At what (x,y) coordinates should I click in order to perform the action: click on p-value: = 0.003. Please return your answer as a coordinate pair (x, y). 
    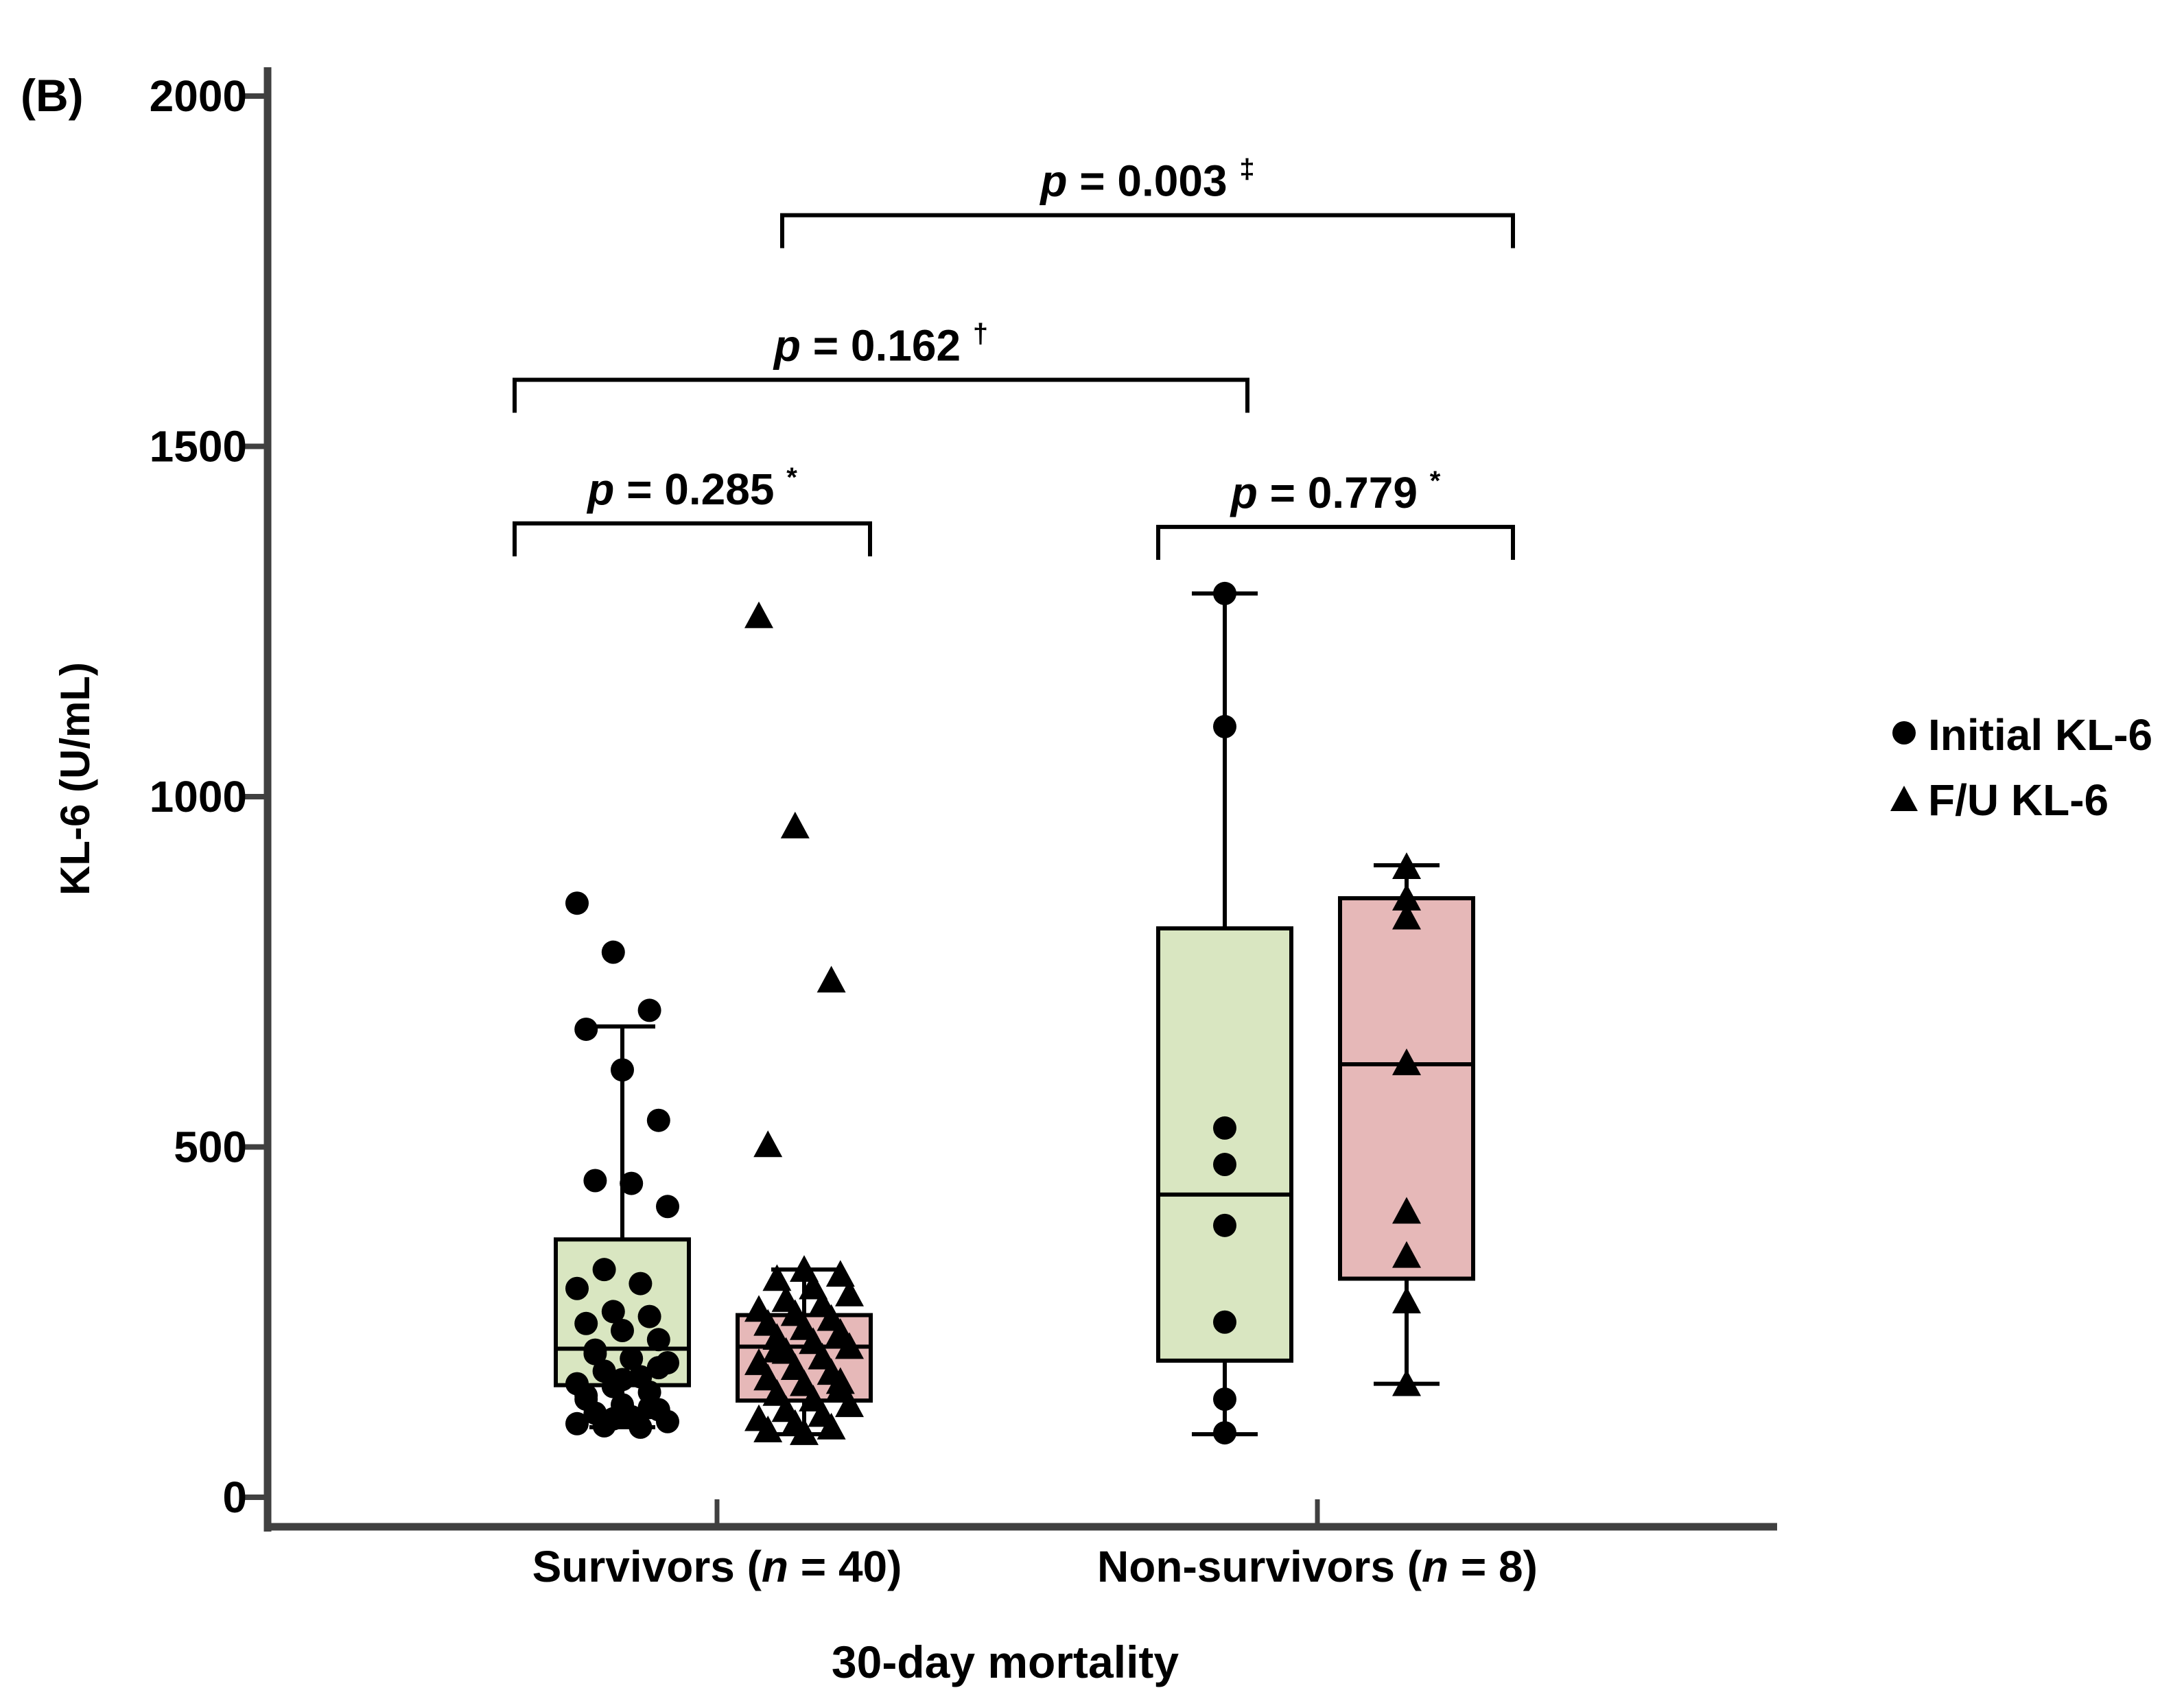
    Looking at the image, I should click on (1153, 181).